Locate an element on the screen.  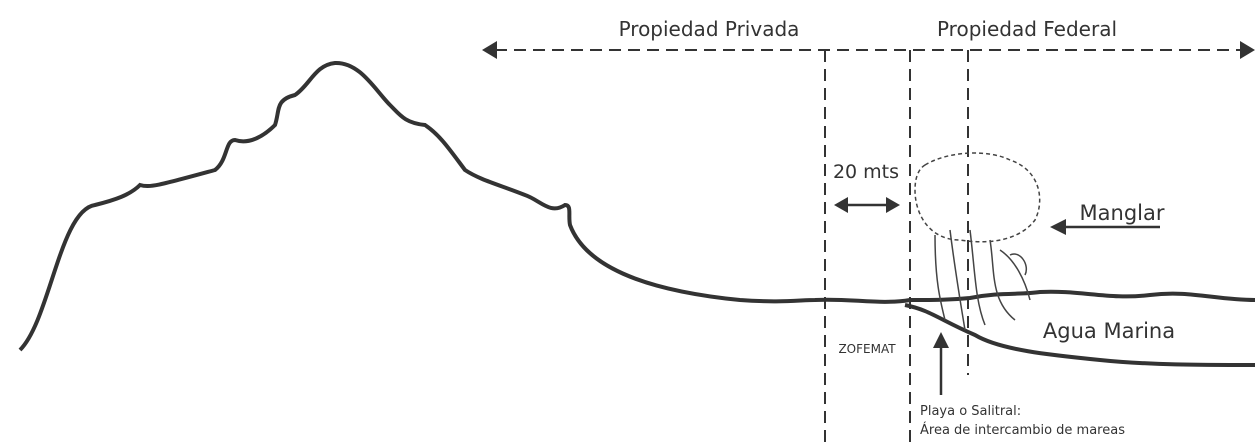
arrows is located at coordinates (997, 296).